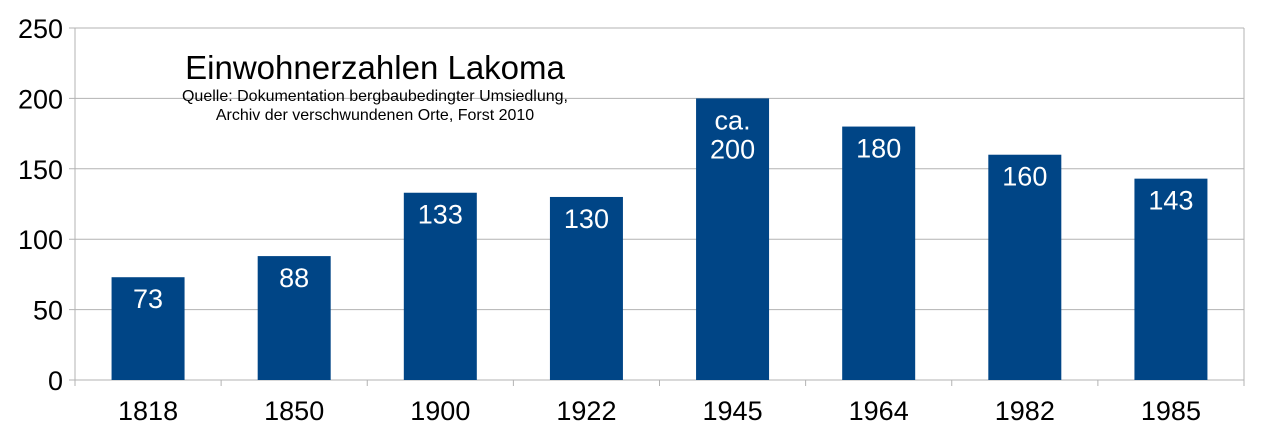  I want to click on y-tick-label: 250, so click(40, 29).